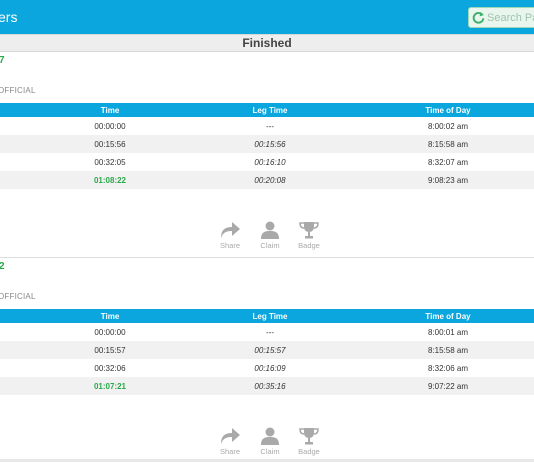 This screenshot has width=534, height=462. Describe the element at coordinates (267, 257) in the screenshot. I see `card-divider` at that location.